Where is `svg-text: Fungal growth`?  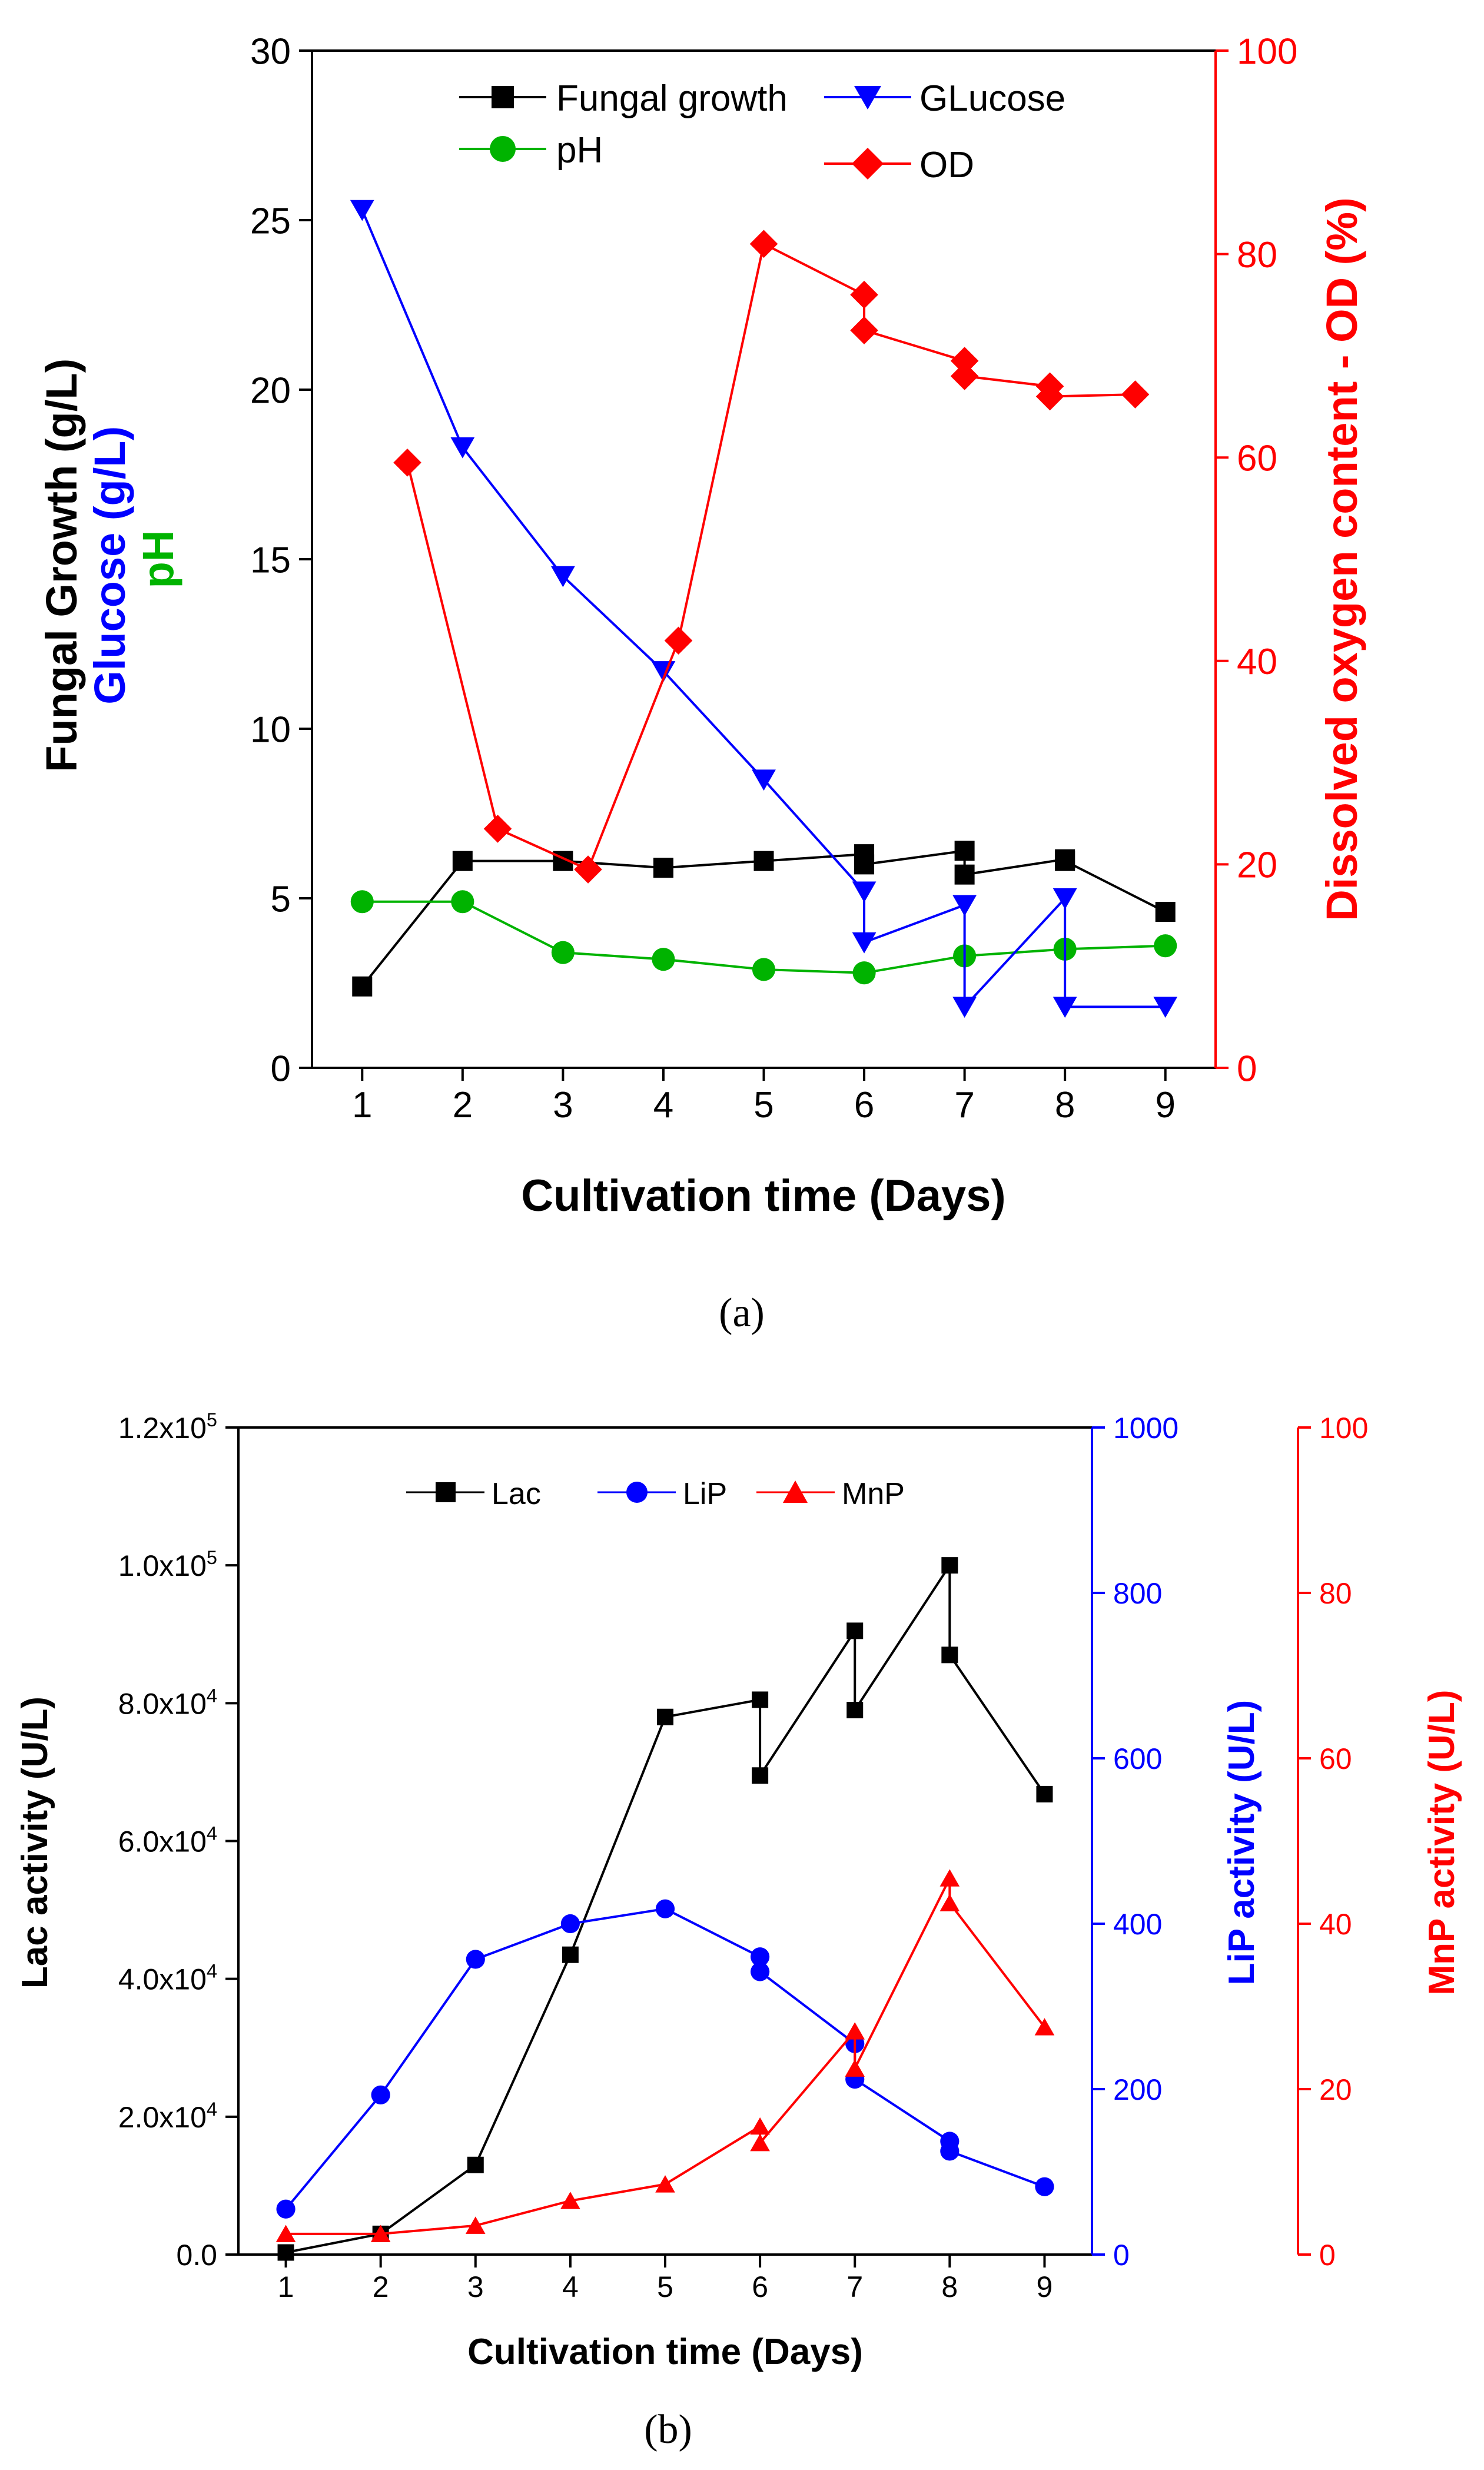
svg-text: Fungal growth is located at coordinates (672, 98).